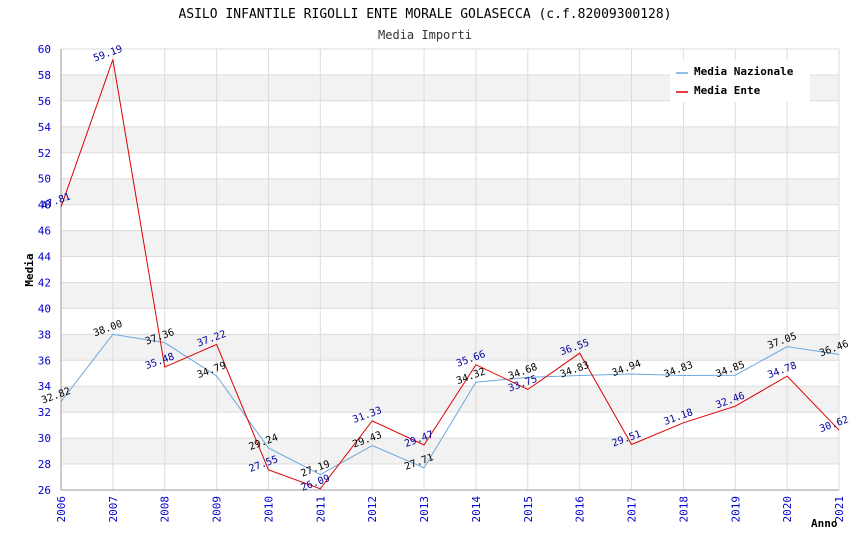 This screenshot has height=550, width=850. Describe the element at coordinates (44, 334) in the screenshot. I see `y-tick-label: 38` at that location.